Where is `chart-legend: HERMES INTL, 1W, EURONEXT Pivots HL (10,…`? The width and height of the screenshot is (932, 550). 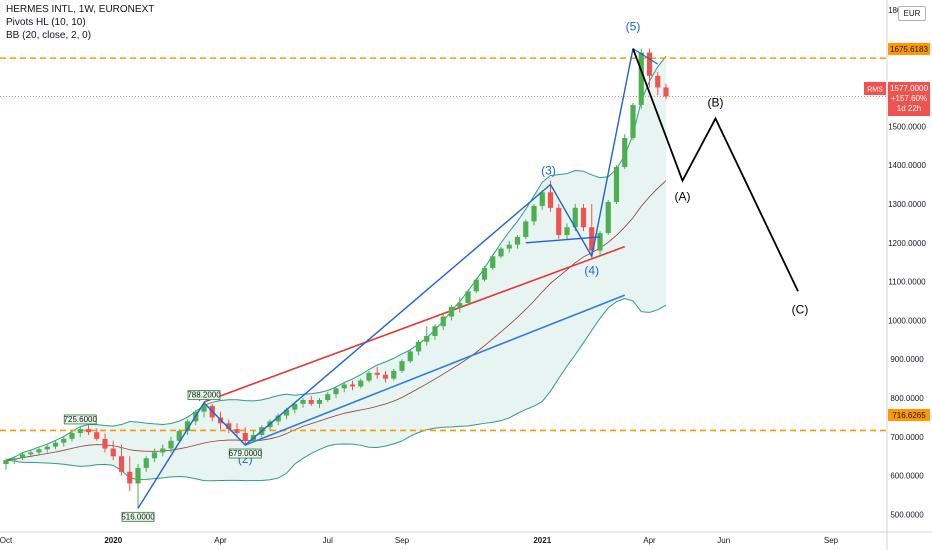
chart-legend: HERMES INTL, 1W, EURONEXT Pivots HL (10,… is located at coordinates (80, 22).